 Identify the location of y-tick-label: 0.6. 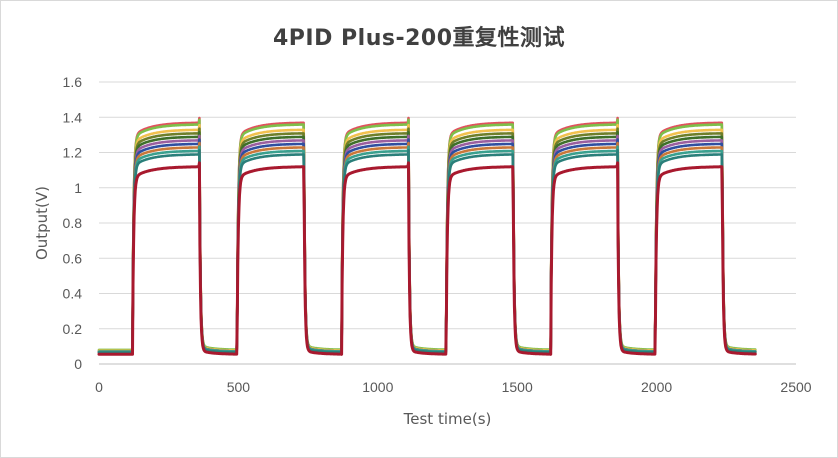
(73, 258).